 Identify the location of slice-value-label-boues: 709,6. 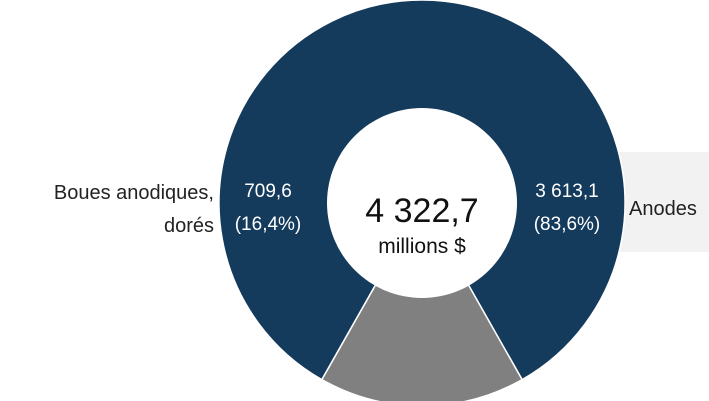
(268, 191).